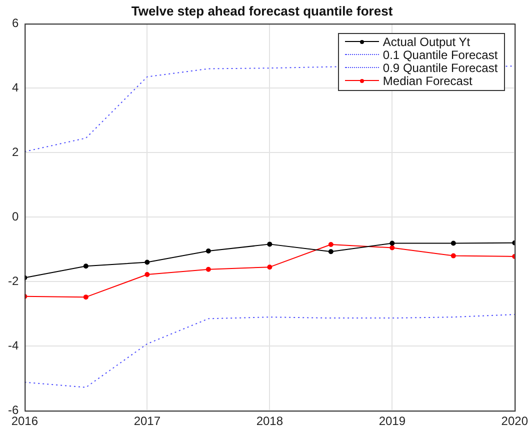 Image resolution: width=532 pixels, height=433 pixels. Describe the element at coordinates (13, 281) in the screenshot. I see `y-tick-label: -2` at that location.